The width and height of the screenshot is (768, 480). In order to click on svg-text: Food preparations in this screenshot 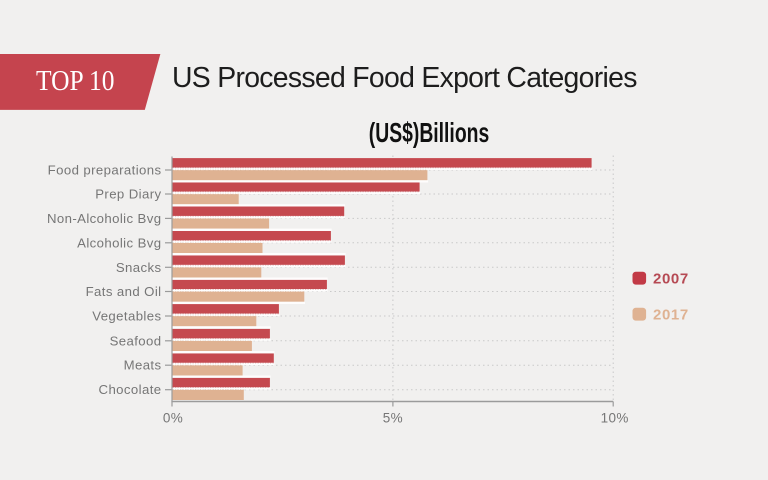, I will do `click(105, 170)`.